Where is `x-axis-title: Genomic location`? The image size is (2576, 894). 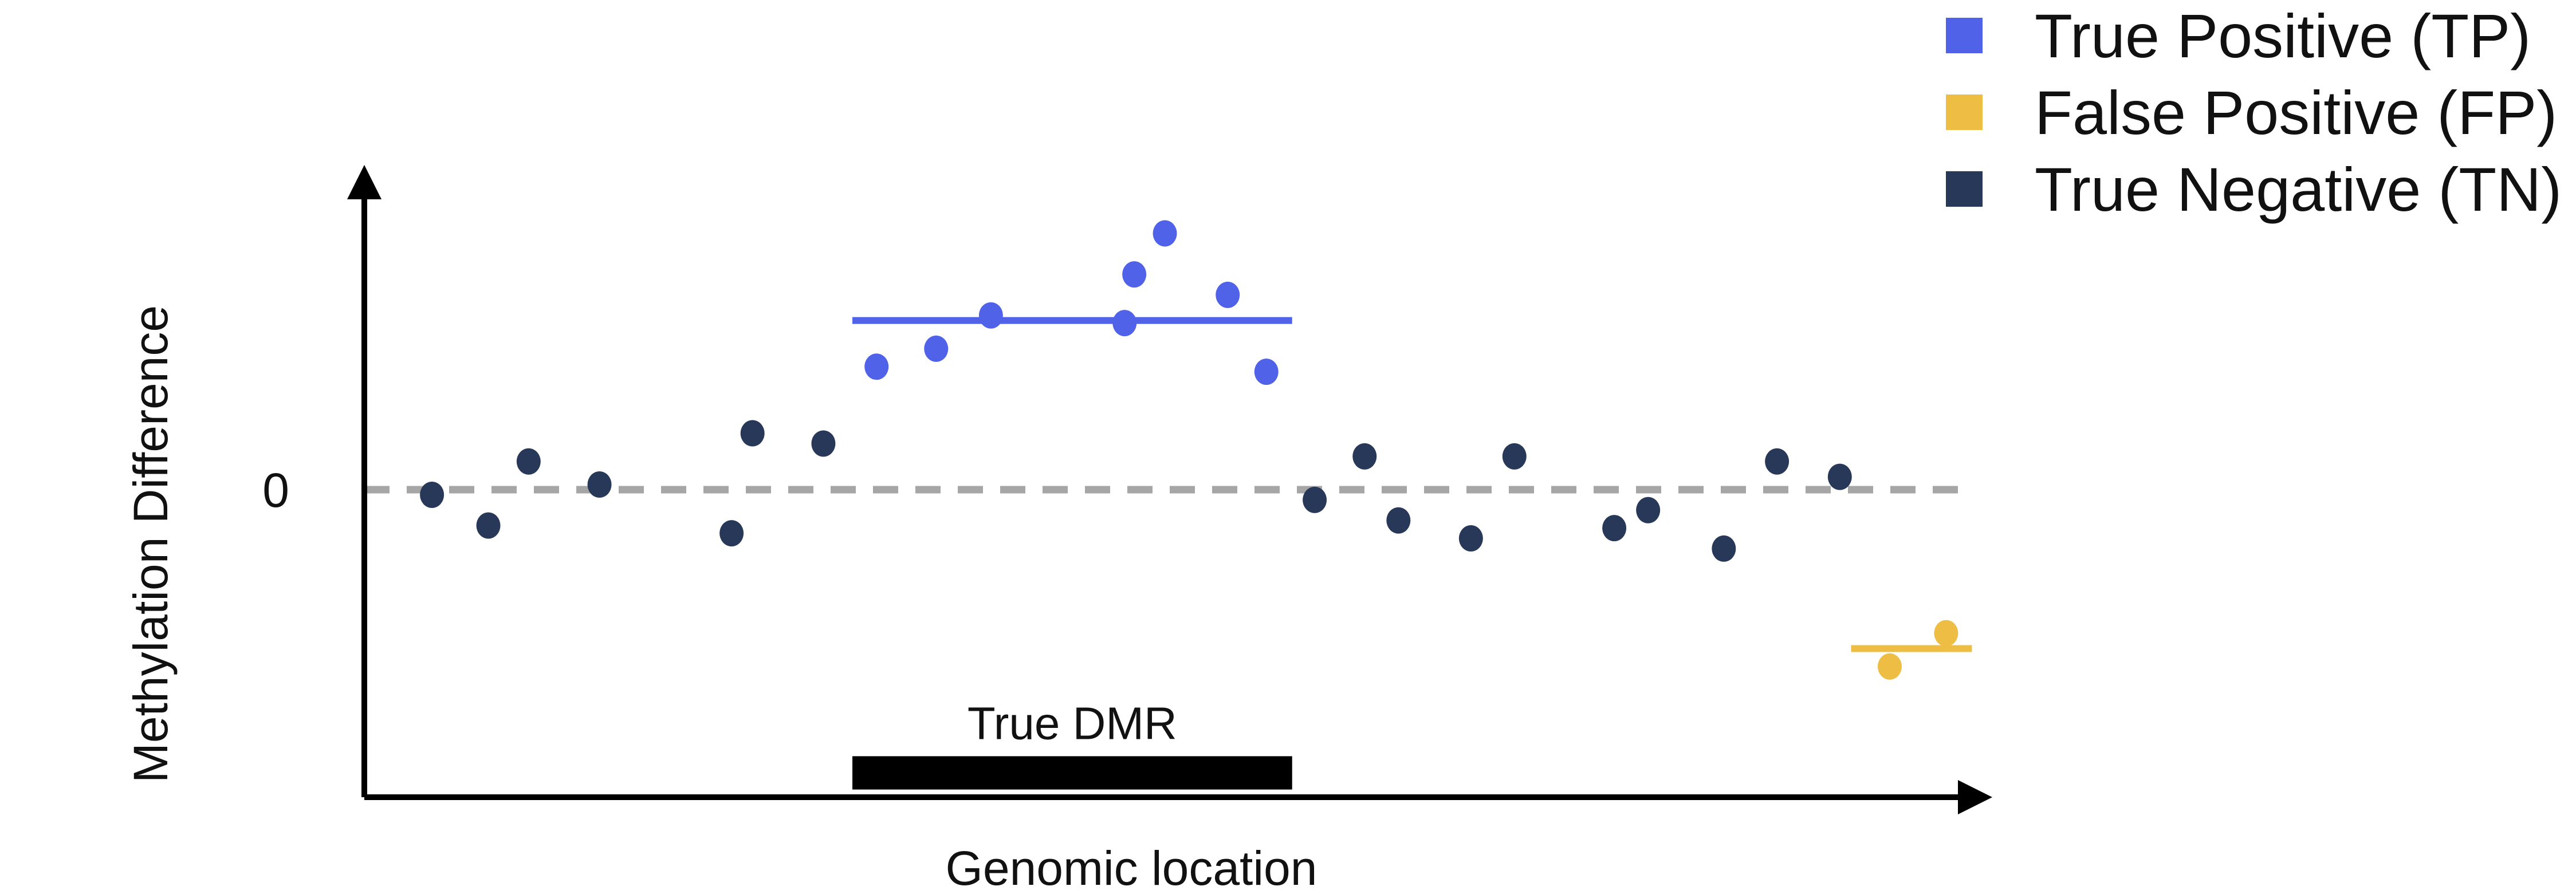
x-axis-title: Genomic location is located at coordinates (1132, 867).